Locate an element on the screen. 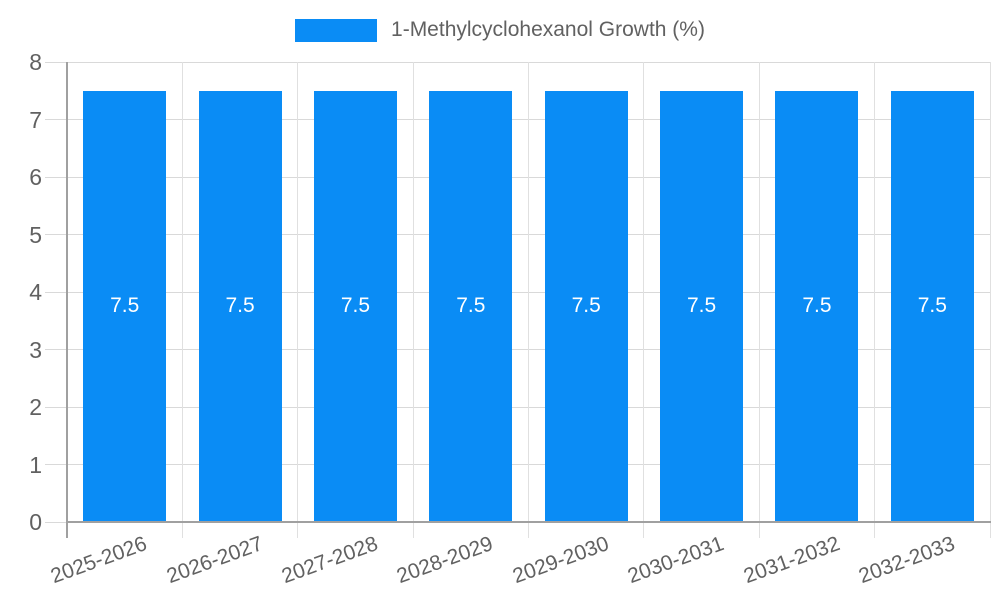 Image resolution: width=1000 pixels, height=600 pixels. y-tick-label: 1 is located at coordinates (35, 464).